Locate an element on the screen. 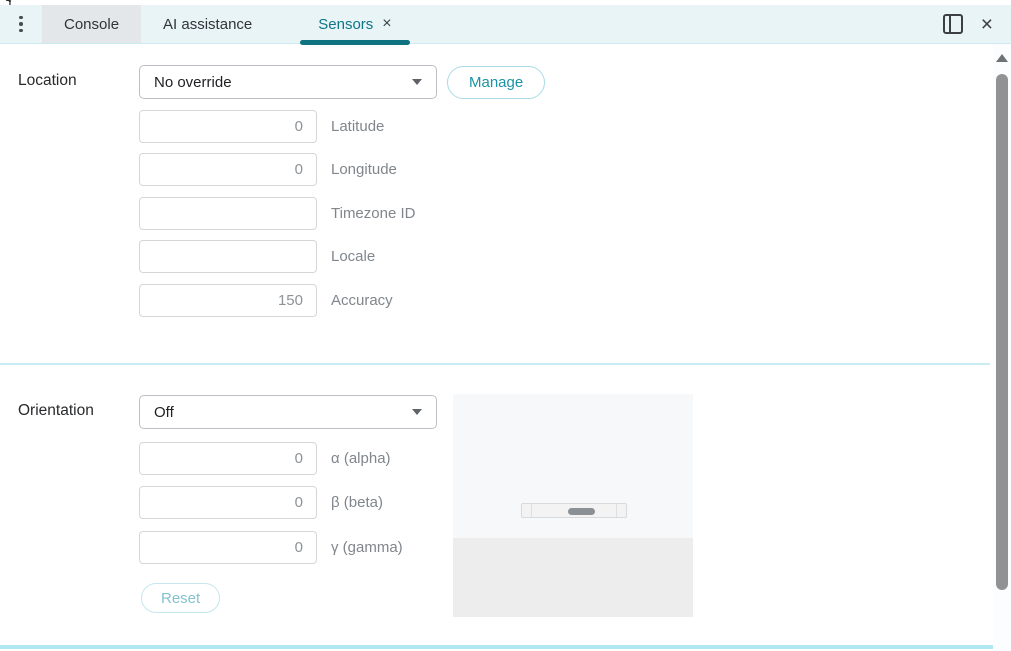  tab-ai-assistance: AI assistance is located at coordinates (207, 24).